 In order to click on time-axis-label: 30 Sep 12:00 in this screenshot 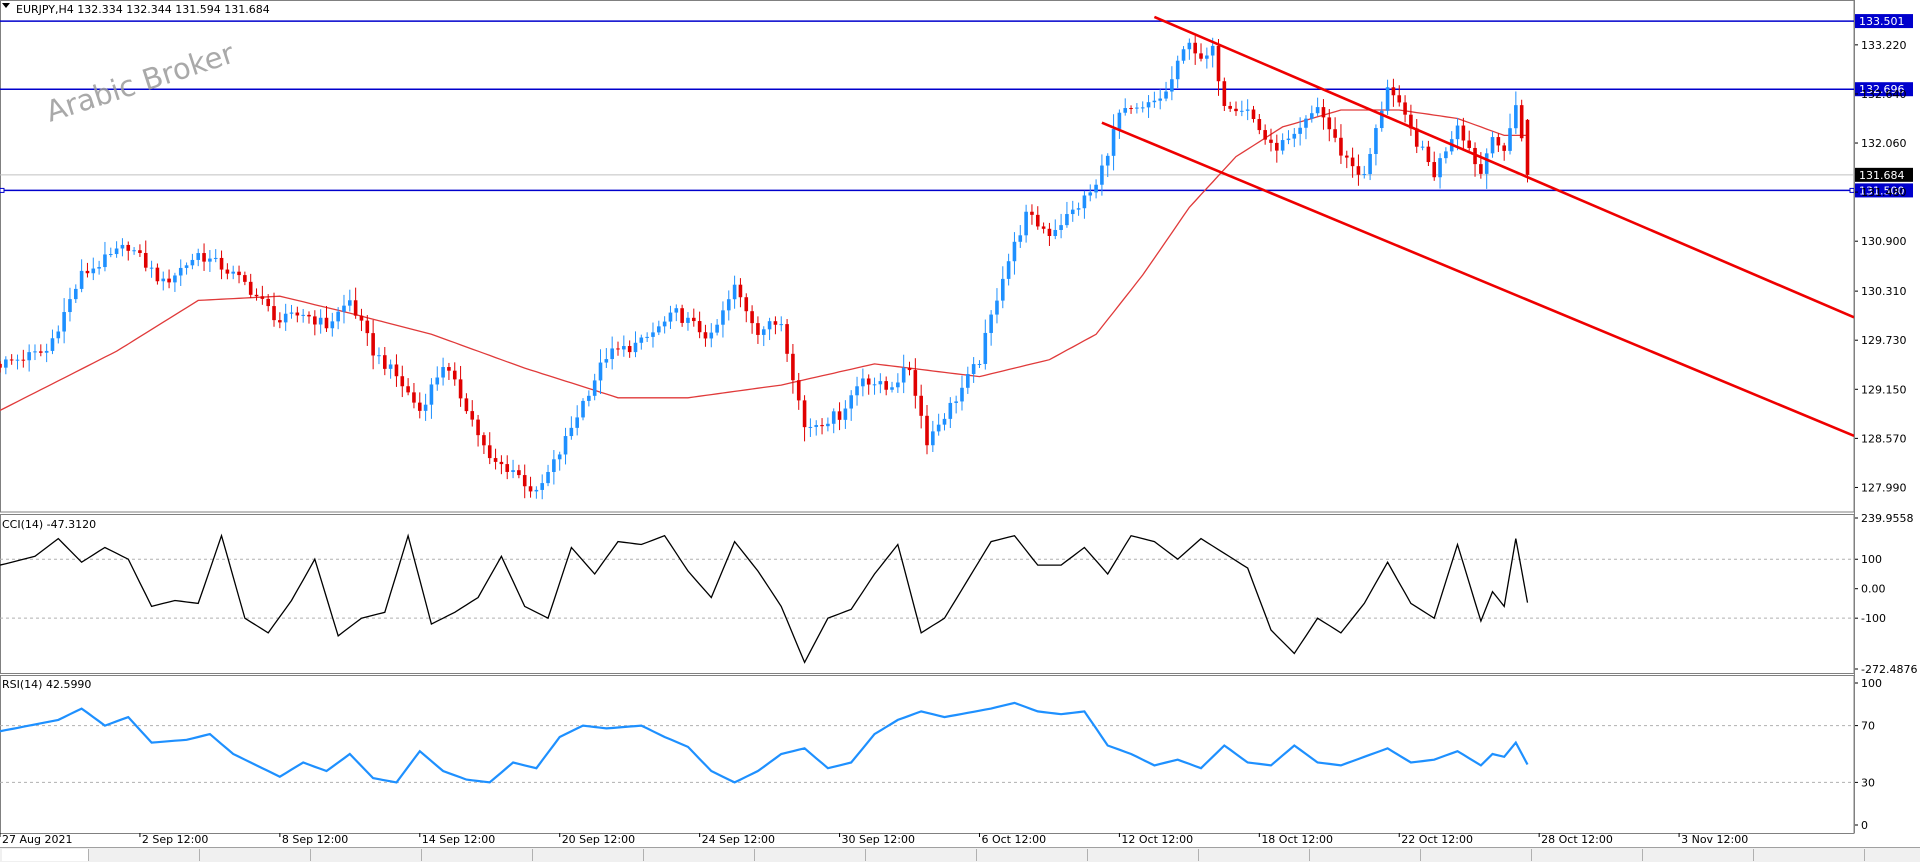, I will do `click(878, 839)`.